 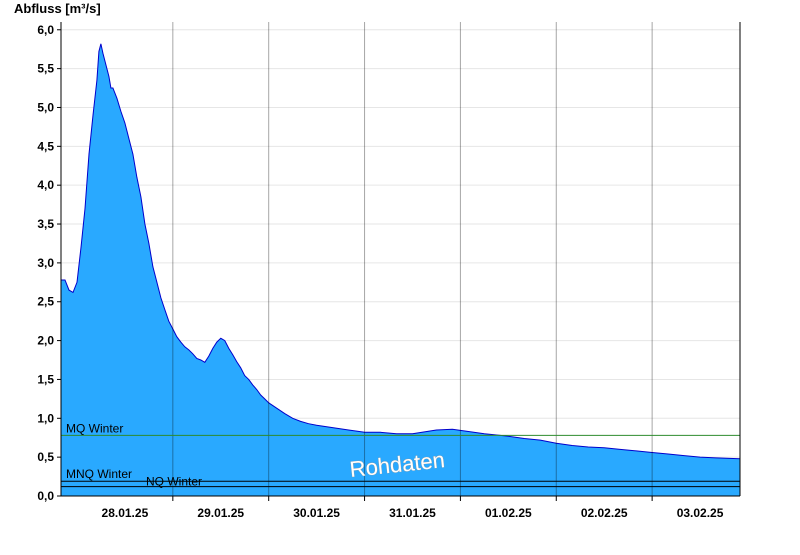 I want to click on reference-label: MQ Winter, so click(x=94, y=428).